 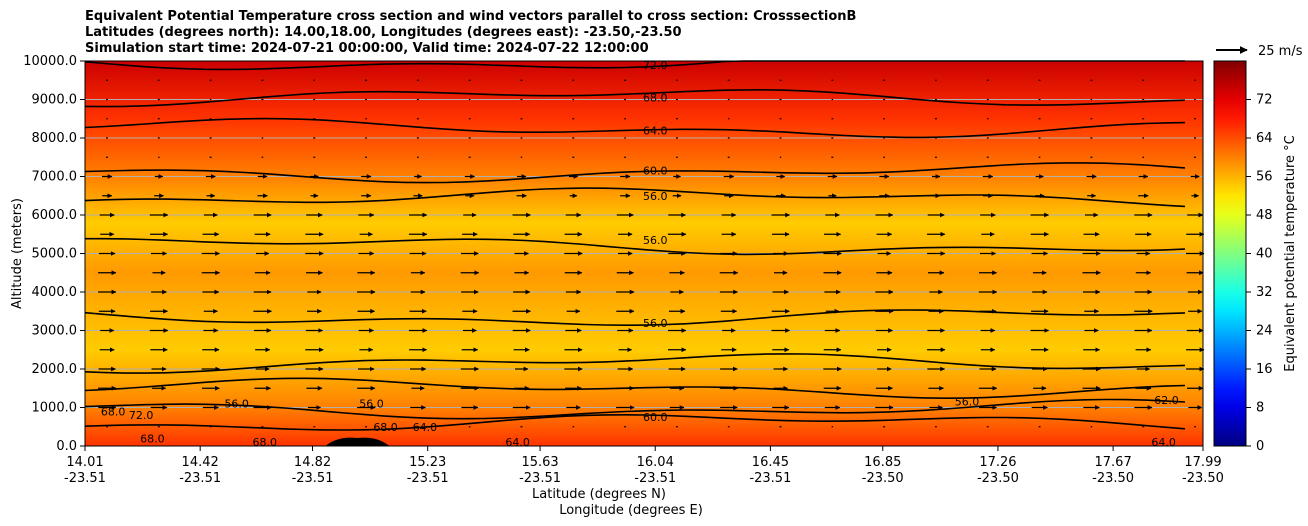 What do you see at coordinates (66, 446) in the screenshot?
I see `y-tick-label: 0.0` at bounding box center [66, 446].